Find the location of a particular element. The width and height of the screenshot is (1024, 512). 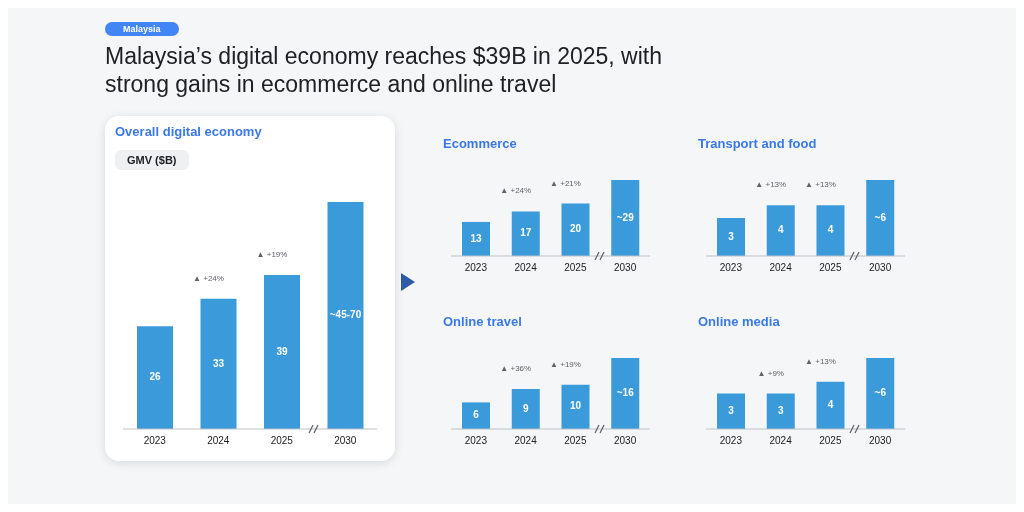

data-label: 13 is located at coordinates (476, 238).